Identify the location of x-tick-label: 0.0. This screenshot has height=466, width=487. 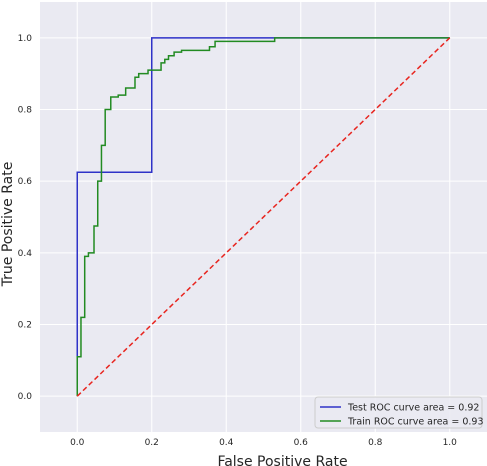
(77, 443).